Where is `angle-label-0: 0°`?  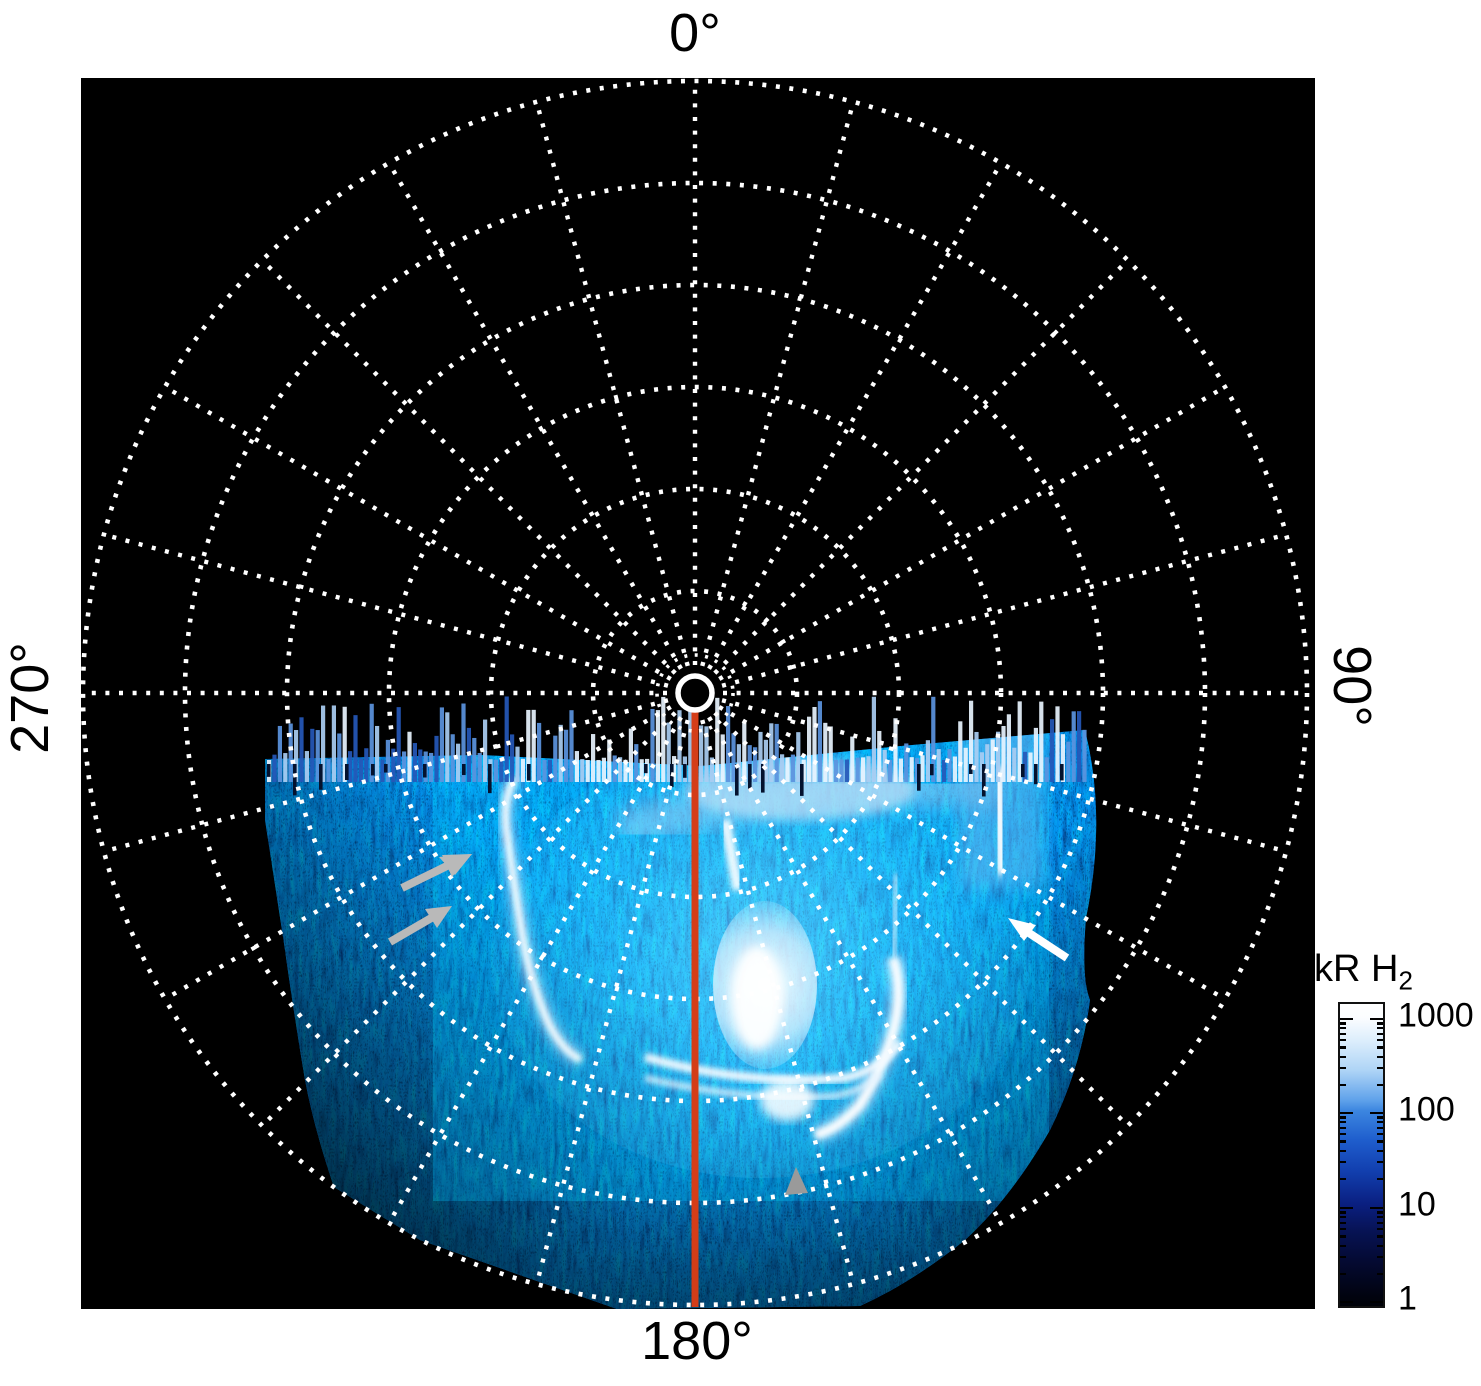
angle-label-0: 0° is located at coordinates (695, 33).